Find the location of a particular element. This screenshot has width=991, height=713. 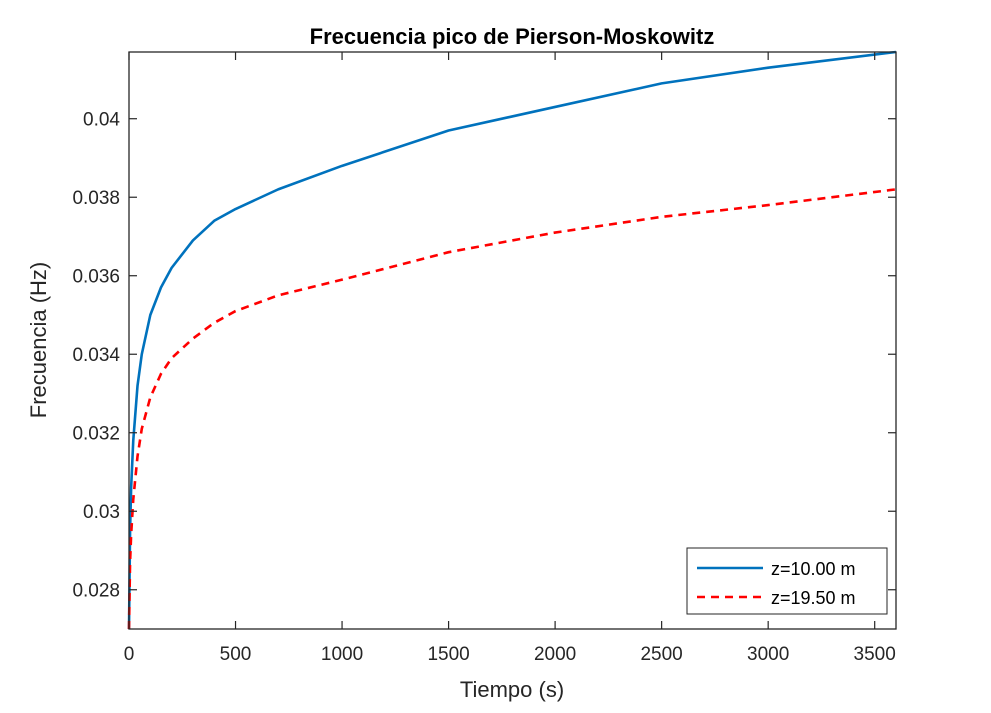

legend-box is located at coordinates (787, 581).